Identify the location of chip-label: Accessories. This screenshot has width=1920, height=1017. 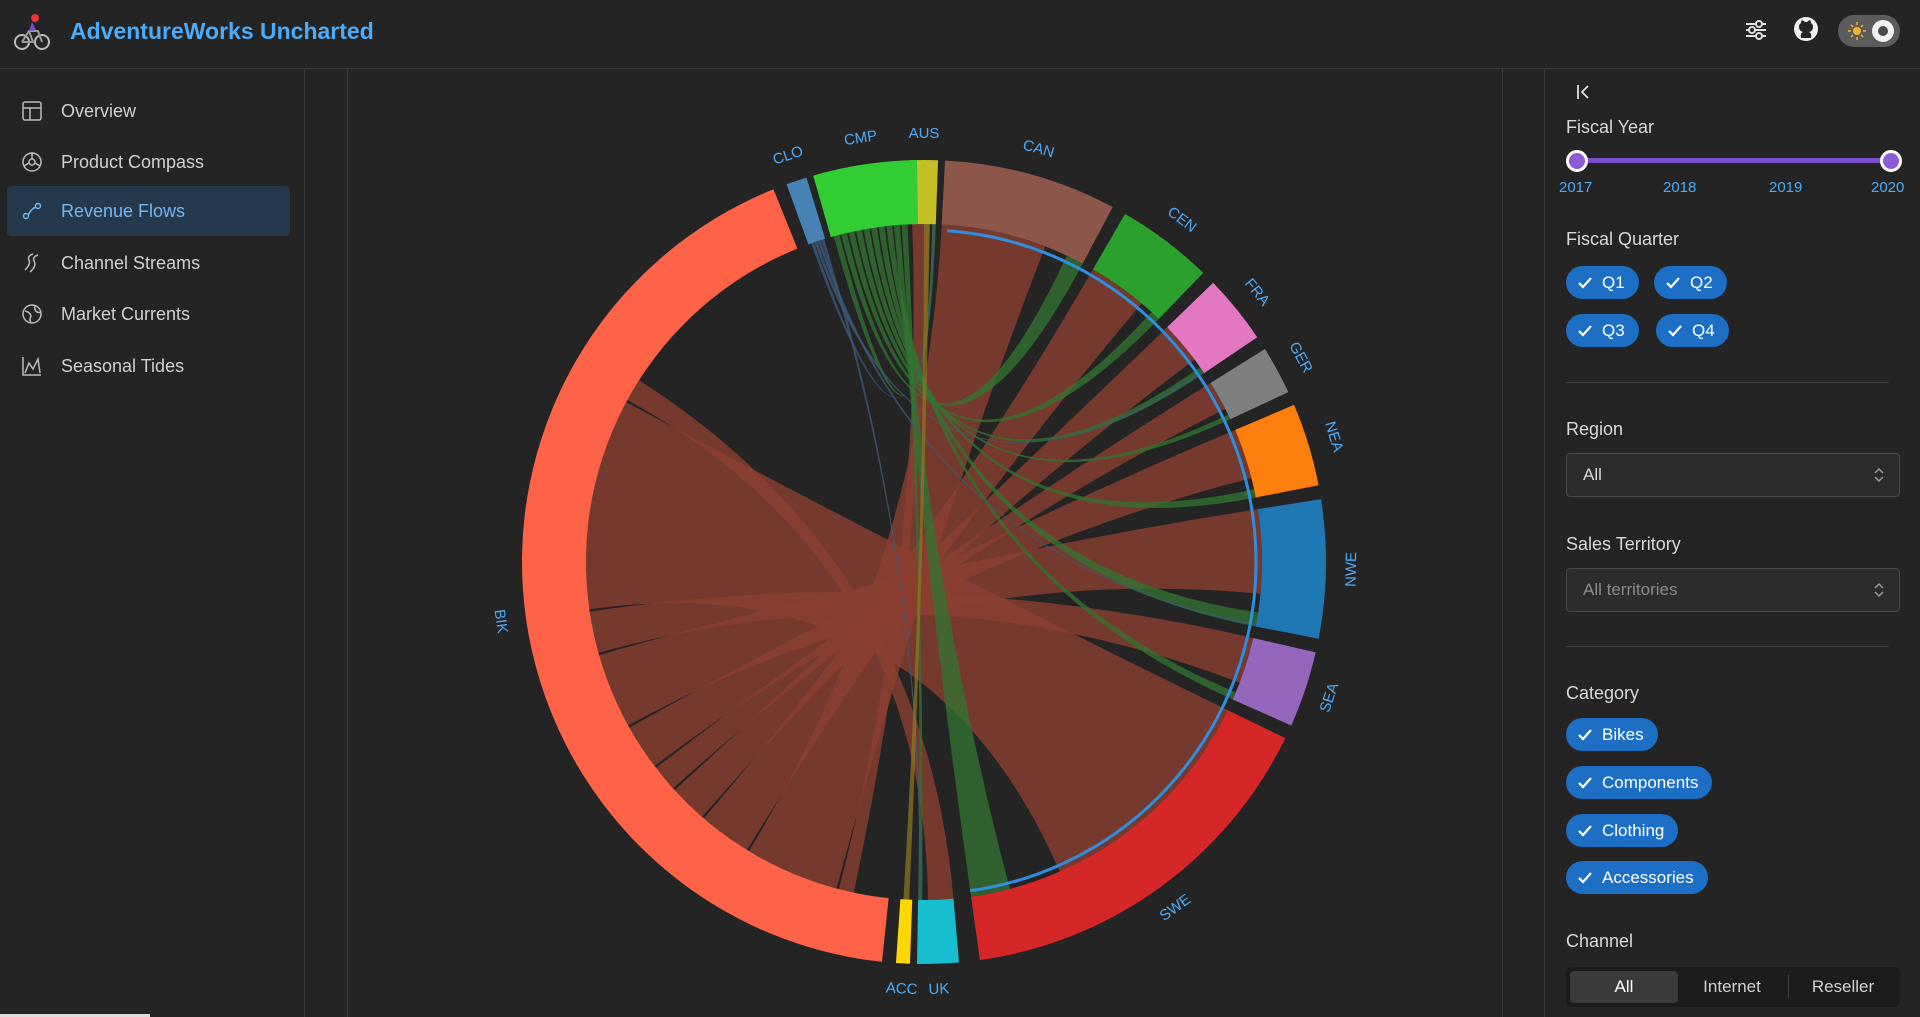
(1648, 877).